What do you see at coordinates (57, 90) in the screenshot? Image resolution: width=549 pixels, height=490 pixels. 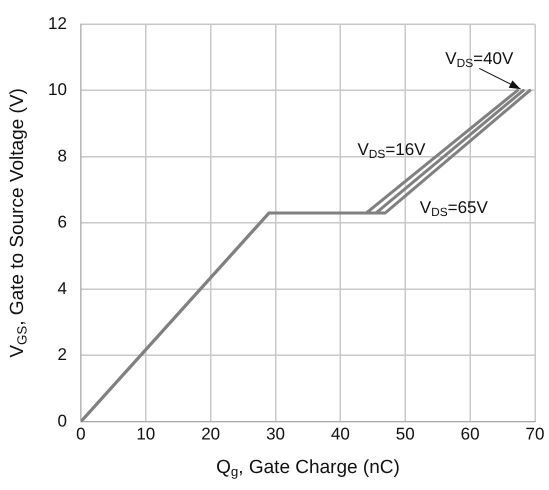 I see `y-tick-label: 10` at bounding box center [57, 90].